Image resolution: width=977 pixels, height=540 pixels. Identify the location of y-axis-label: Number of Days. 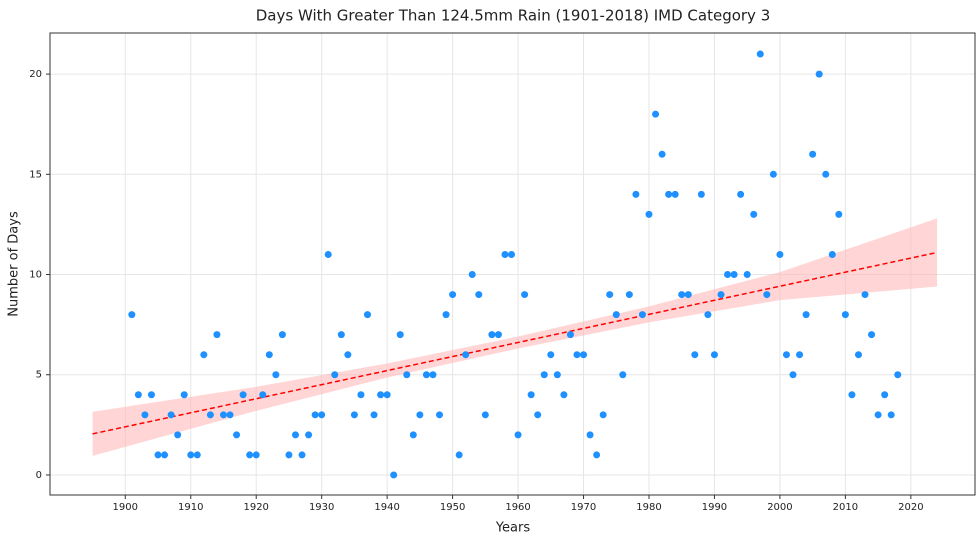
(14, 264).